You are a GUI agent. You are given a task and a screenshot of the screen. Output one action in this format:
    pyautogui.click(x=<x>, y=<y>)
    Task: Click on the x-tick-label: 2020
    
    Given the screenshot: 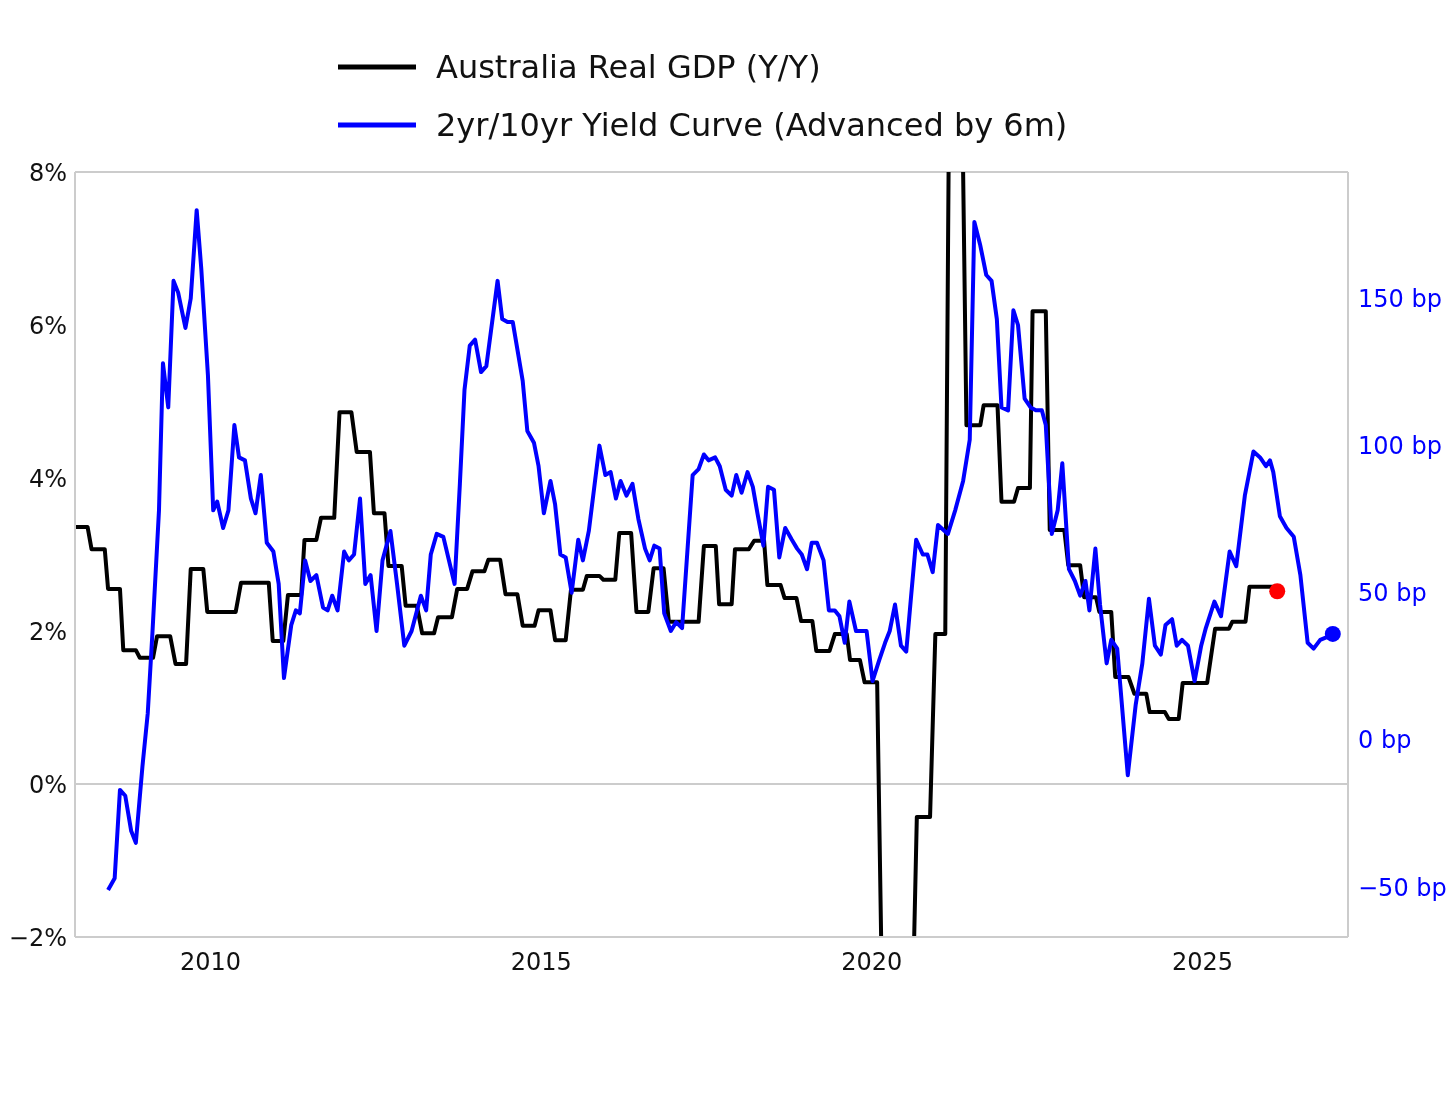 What is the action you would take?
    pyautogui.click(x=872, y=962)
    